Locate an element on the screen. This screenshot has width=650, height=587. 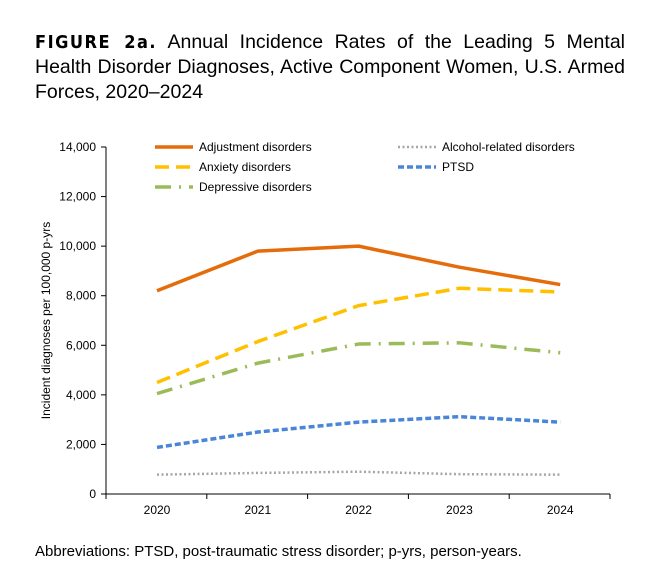
legend-label: Adjustment disorders is located at coordinates (255, 147).